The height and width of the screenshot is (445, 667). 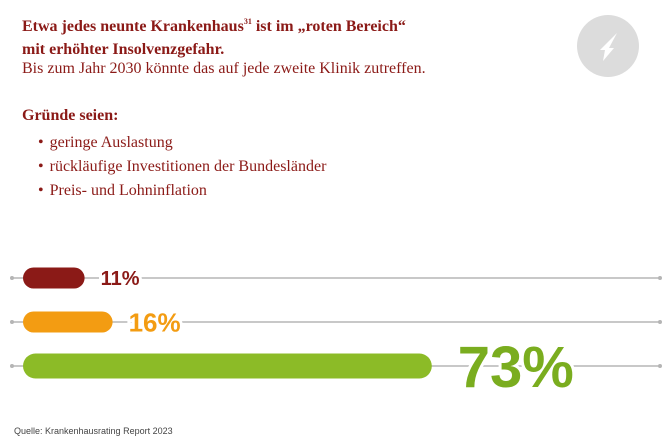 I want to click on reason-item: geringe Auslastung, so click(x=182, y=143).